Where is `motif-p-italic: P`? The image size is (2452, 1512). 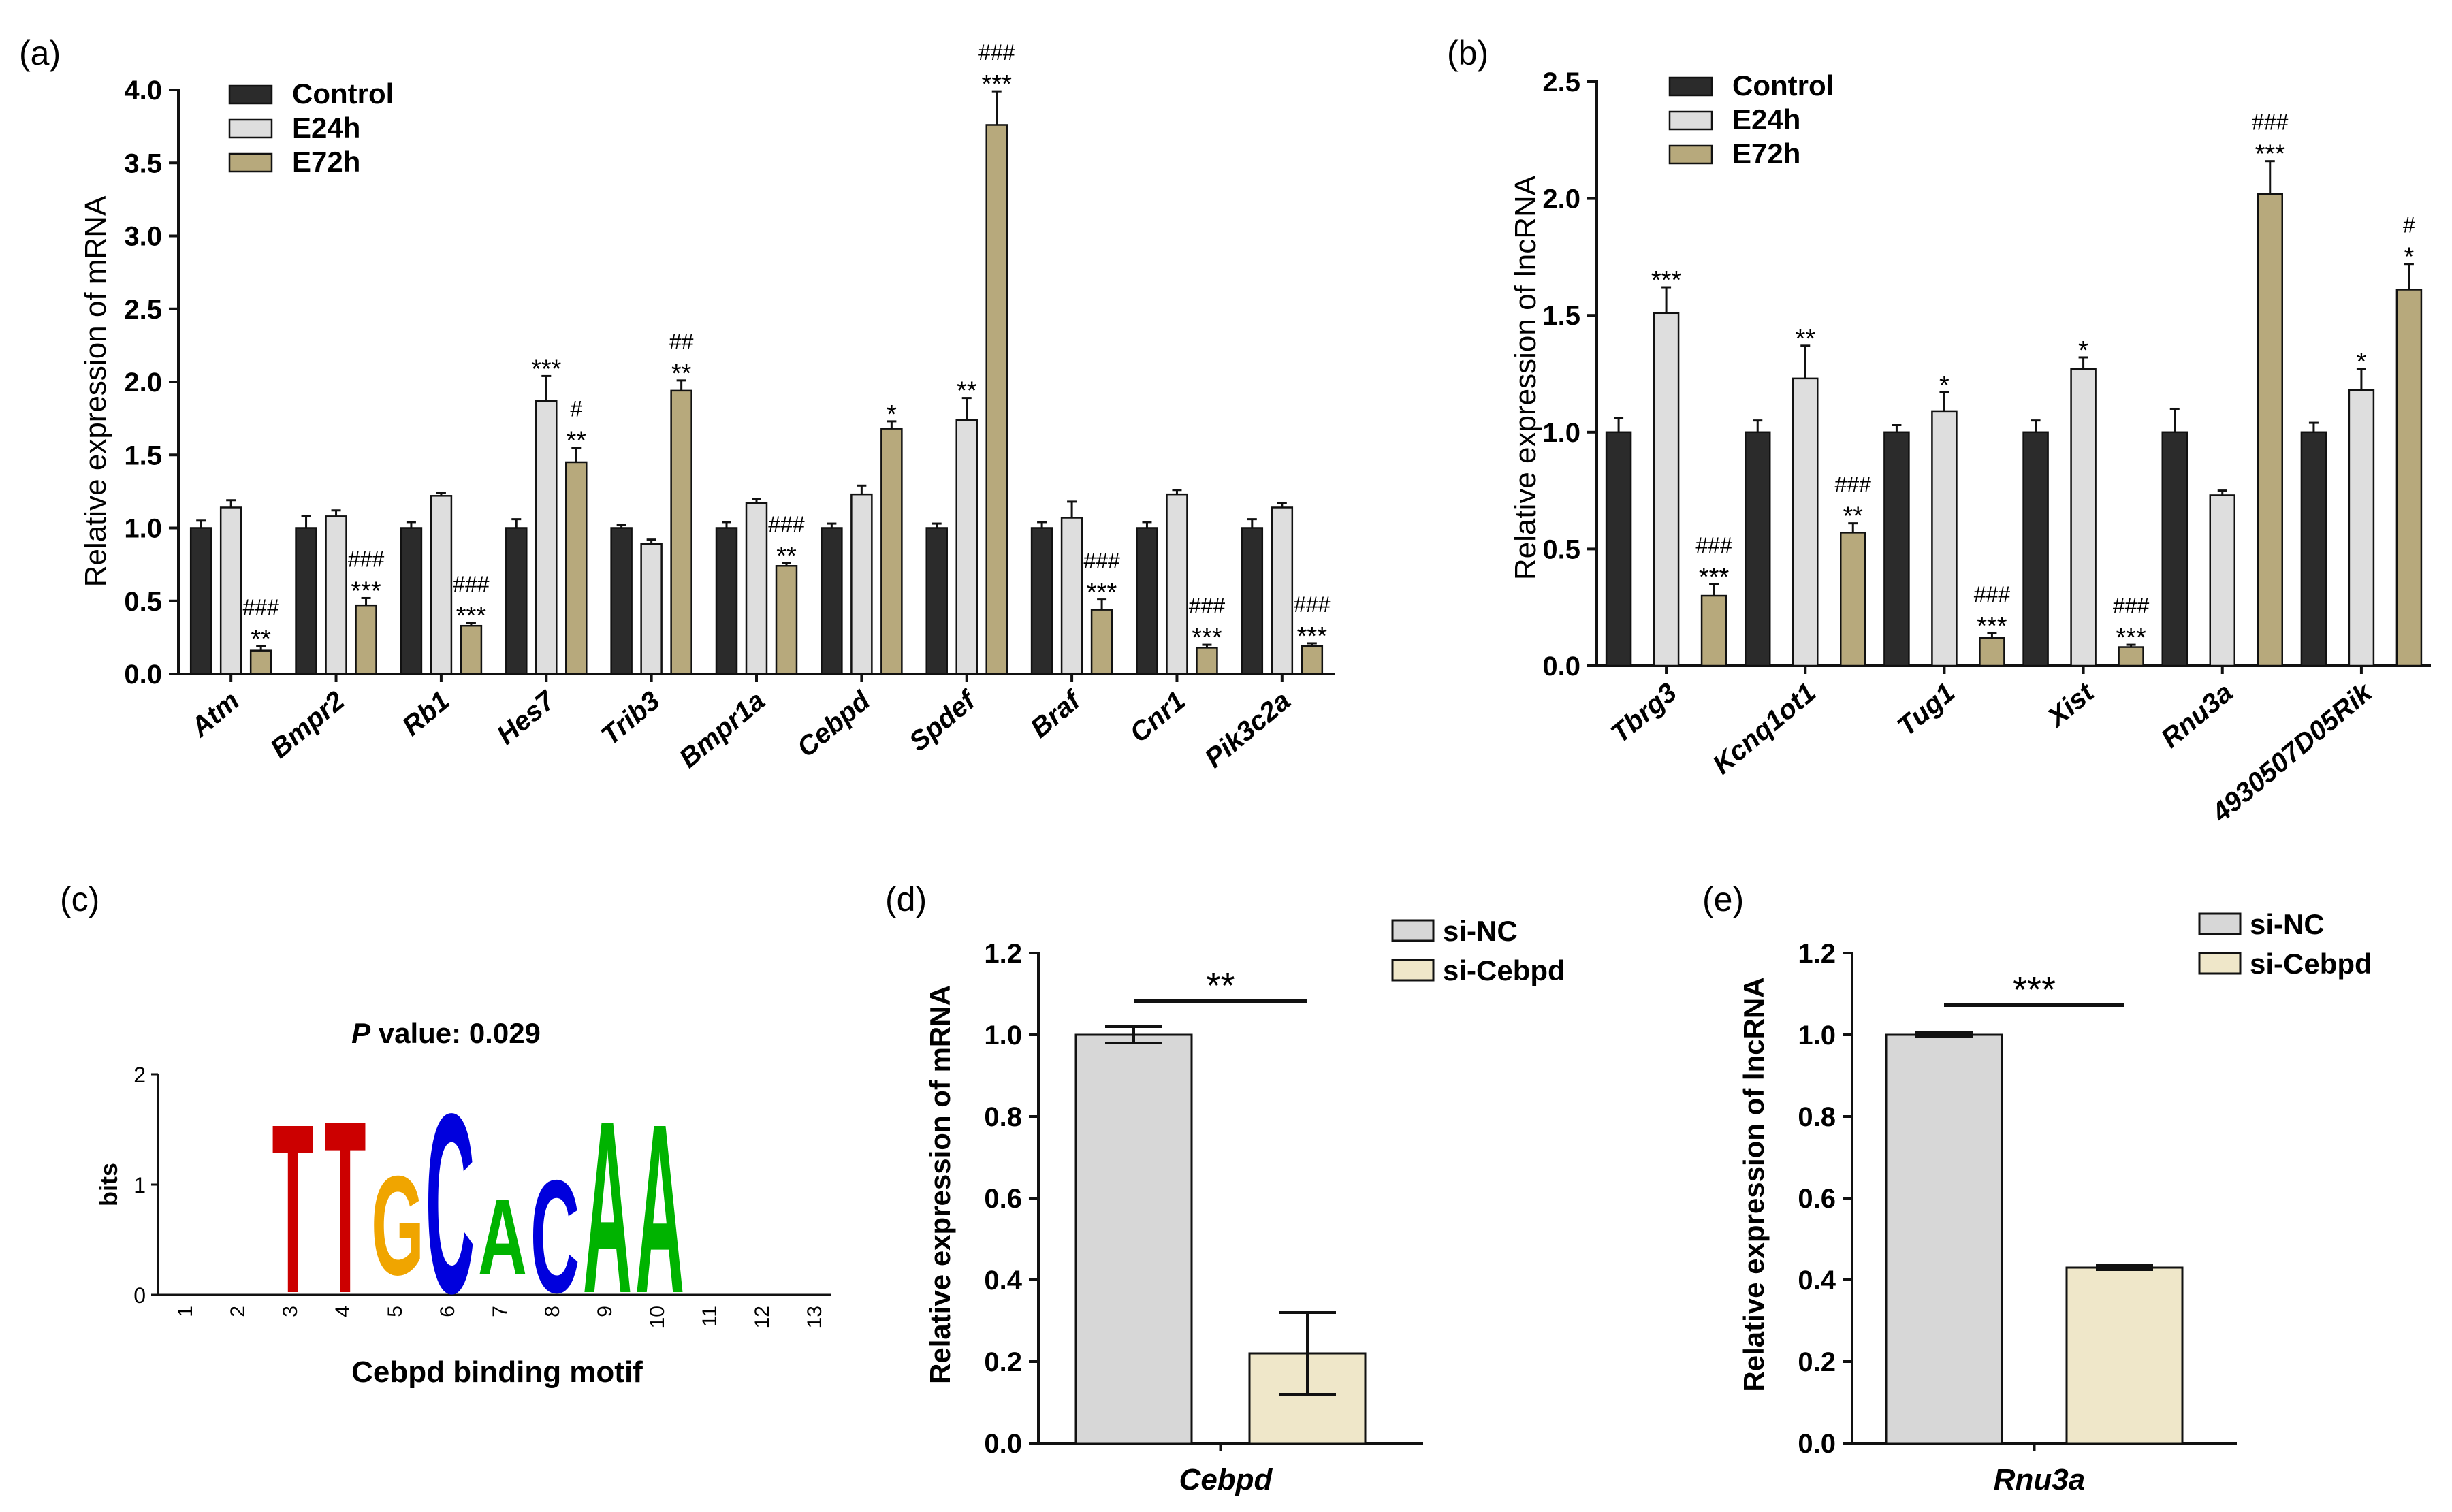
motif-p-italic: P is located at coordinates (361, 1033).